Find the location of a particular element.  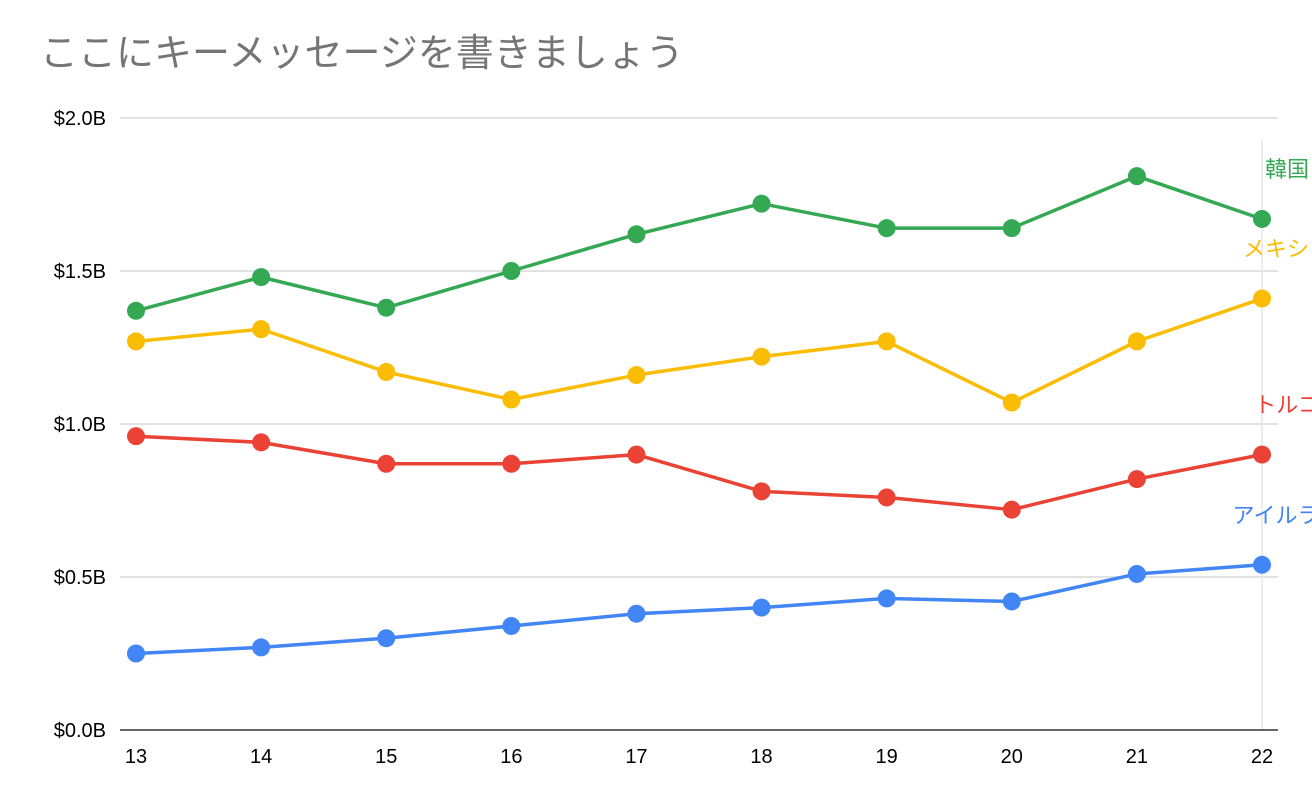

x-tick-label: 14 is located at coordinates (261, 757).